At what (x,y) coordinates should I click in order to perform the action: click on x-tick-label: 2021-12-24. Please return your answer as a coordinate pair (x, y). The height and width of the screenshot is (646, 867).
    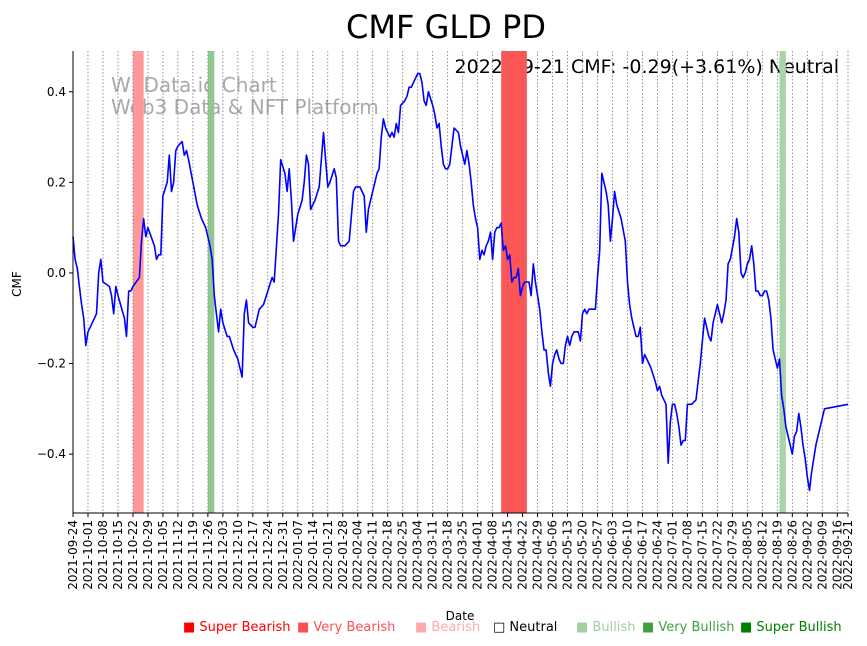
    Looking at the image, I should click on (268, 555).